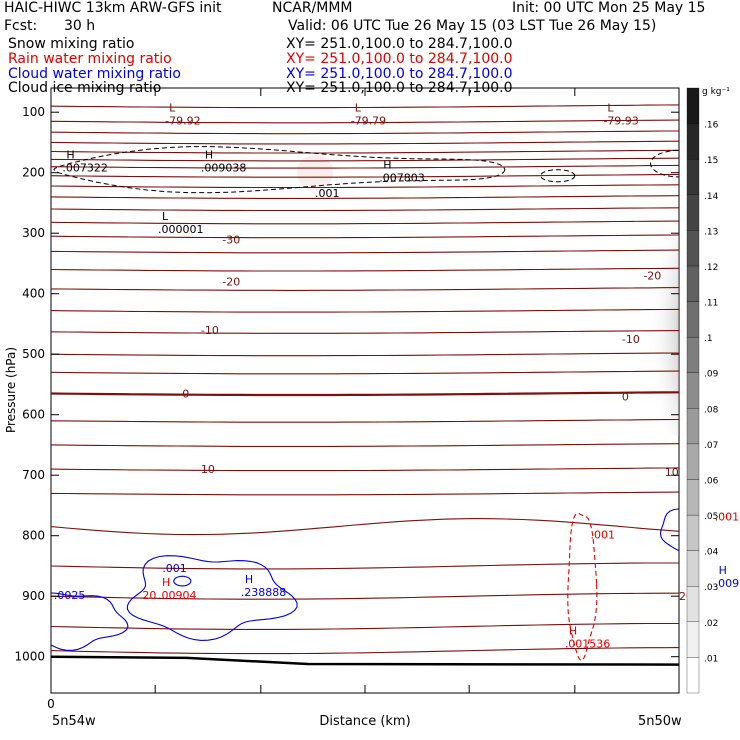 This screenshot has width=740, height=740. I want to click on y-tick-label: 300, so click(33, 233).